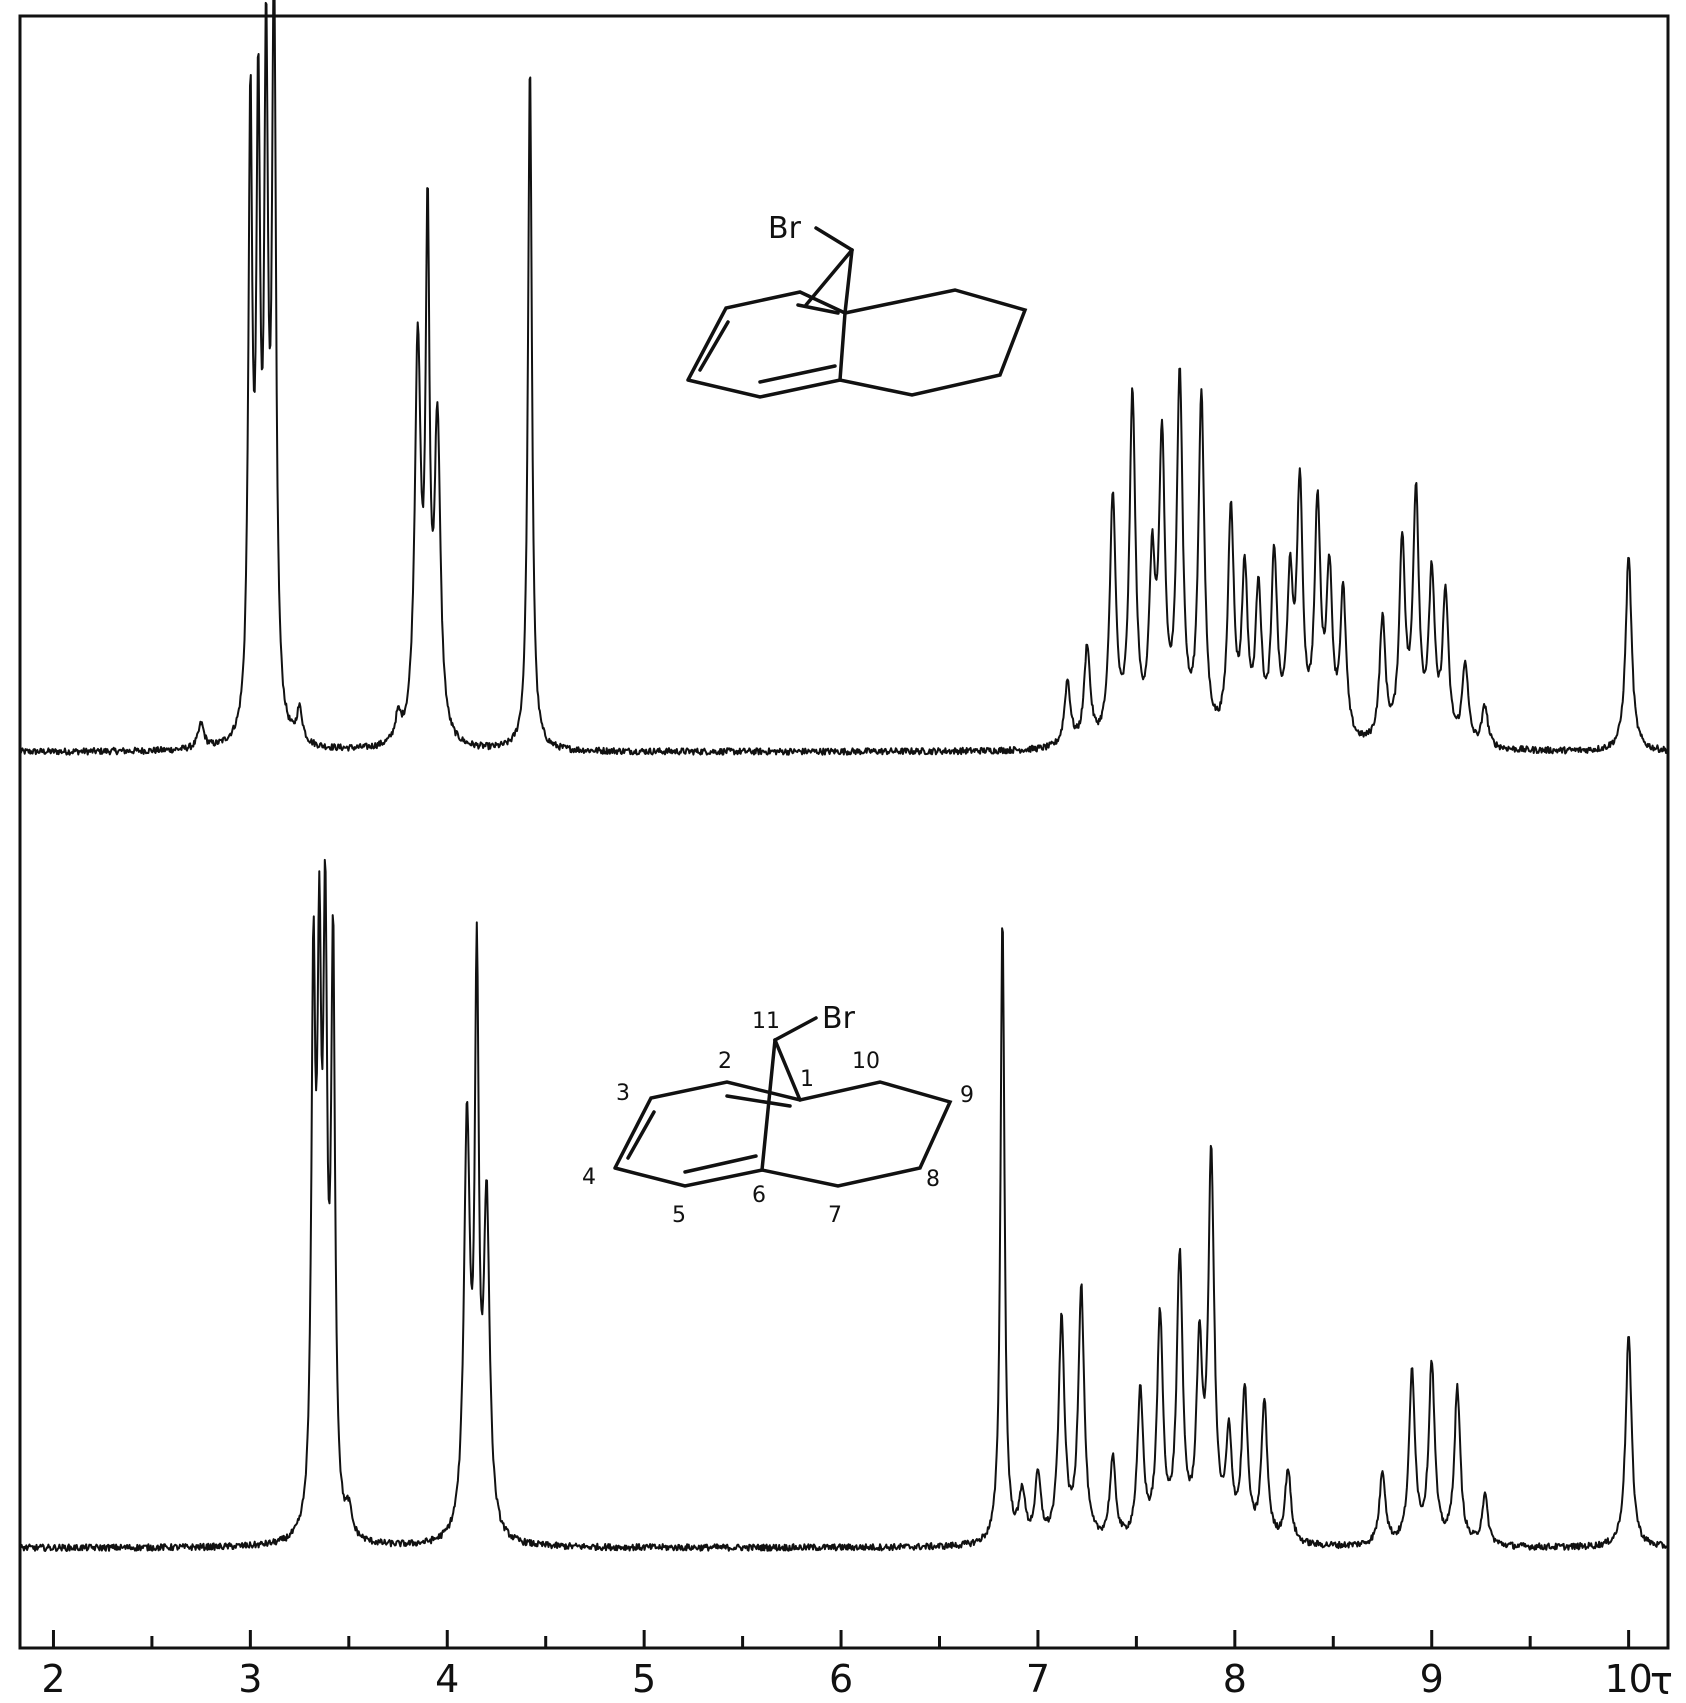  I want to click on axis-unit-label: τ, so click(1661, 1681).